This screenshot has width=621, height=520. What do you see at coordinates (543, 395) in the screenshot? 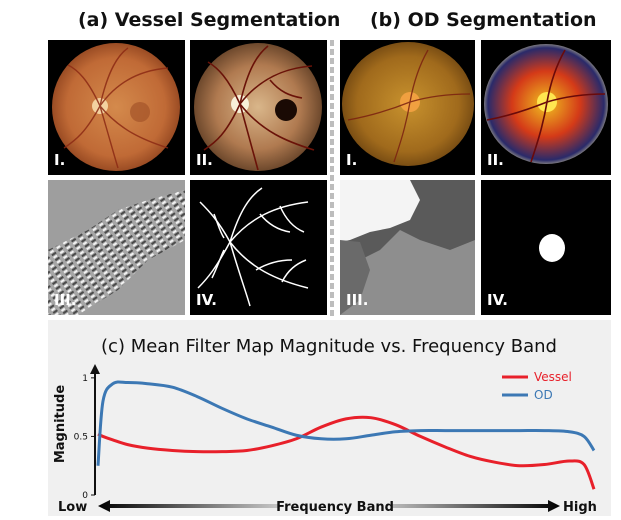
I see `legend-label-od: OD` at bounding box center [543, 395].